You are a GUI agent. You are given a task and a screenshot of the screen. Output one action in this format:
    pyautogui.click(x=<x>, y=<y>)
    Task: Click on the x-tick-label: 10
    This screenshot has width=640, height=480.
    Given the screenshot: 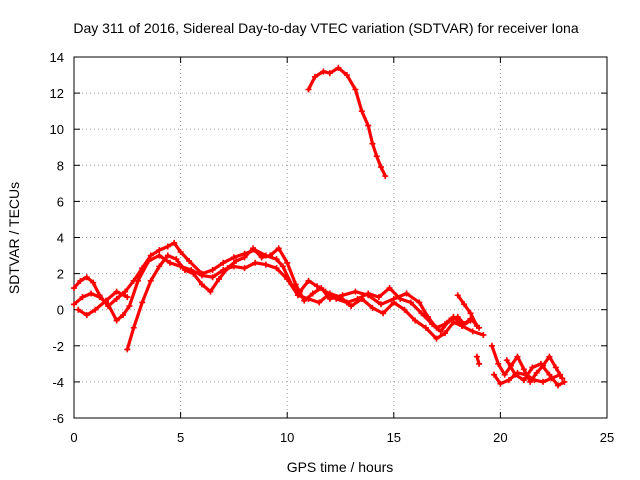 What is the action you would take?
    pyautogui.click(x=287, y=437)
    